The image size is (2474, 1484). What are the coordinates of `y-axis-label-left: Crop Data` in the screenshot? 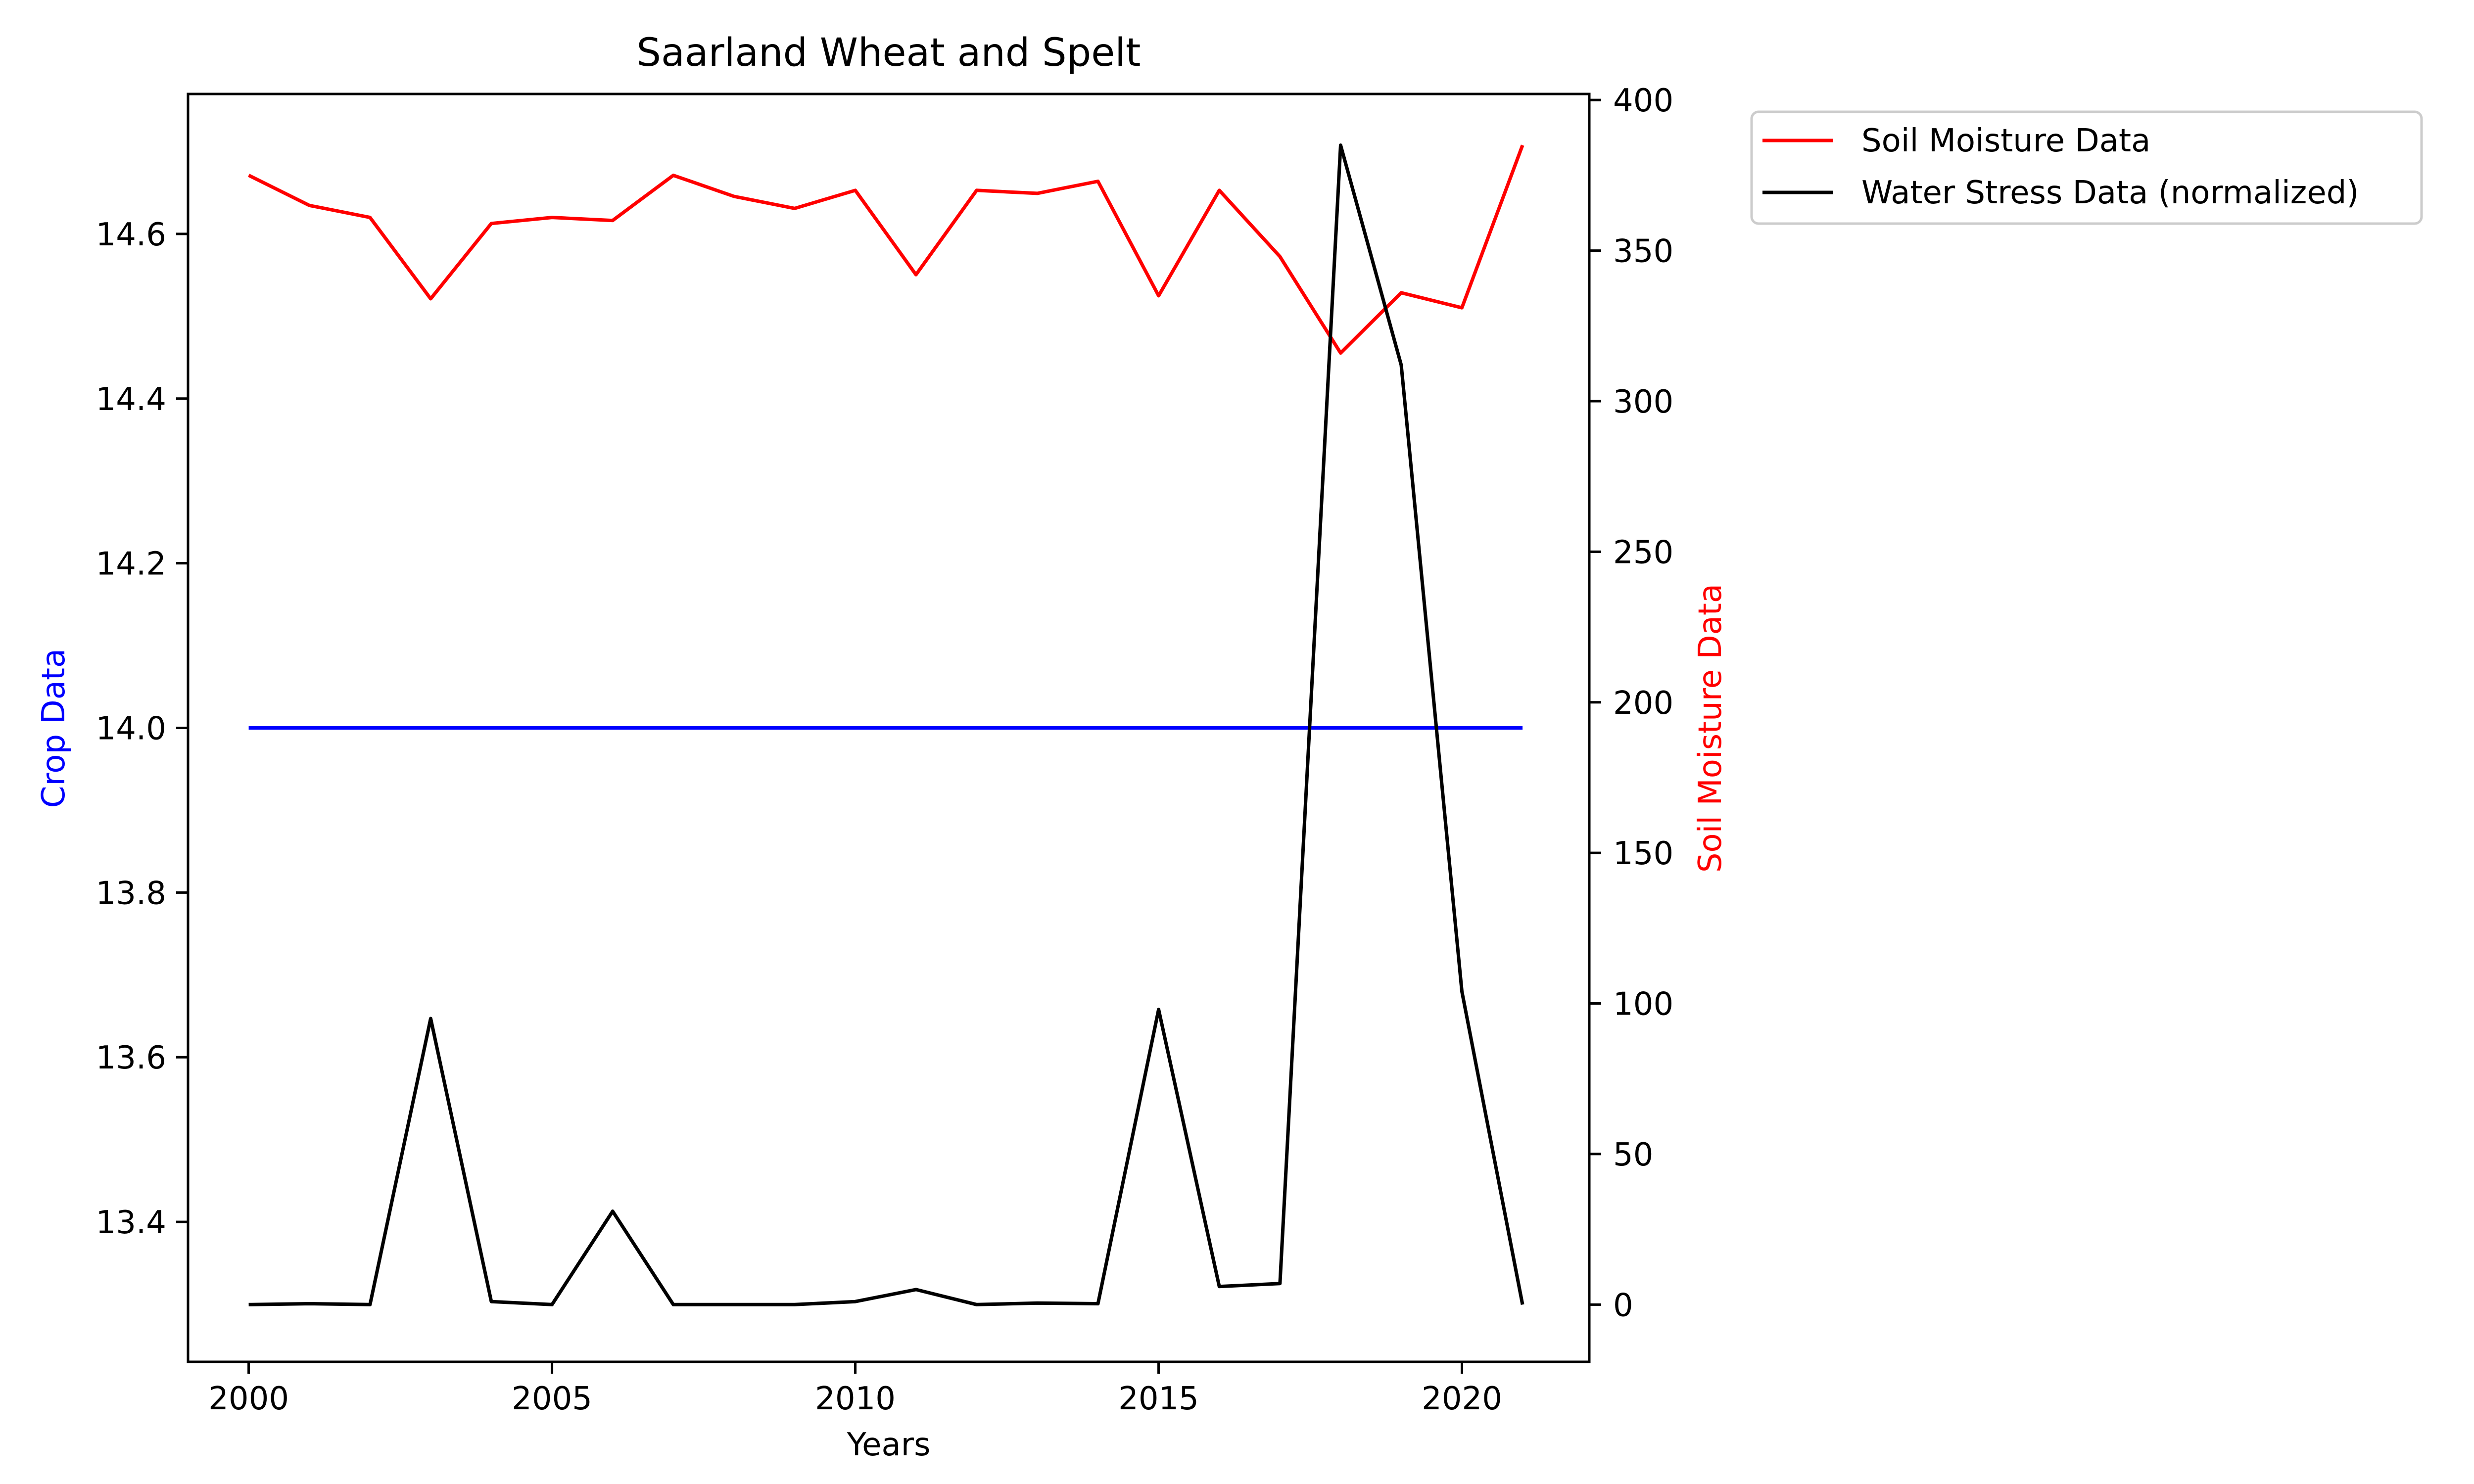 It's located at (54, 728).